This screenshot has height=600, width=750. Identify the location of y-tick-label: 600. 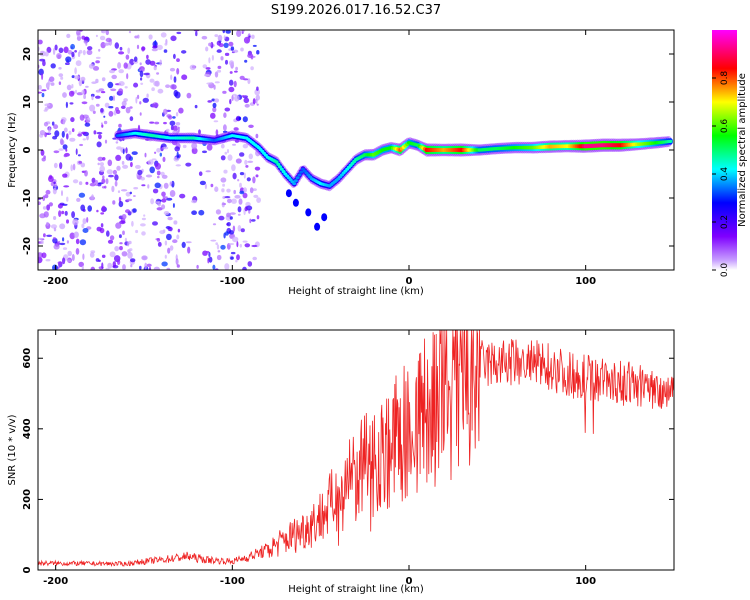
(27, 358).